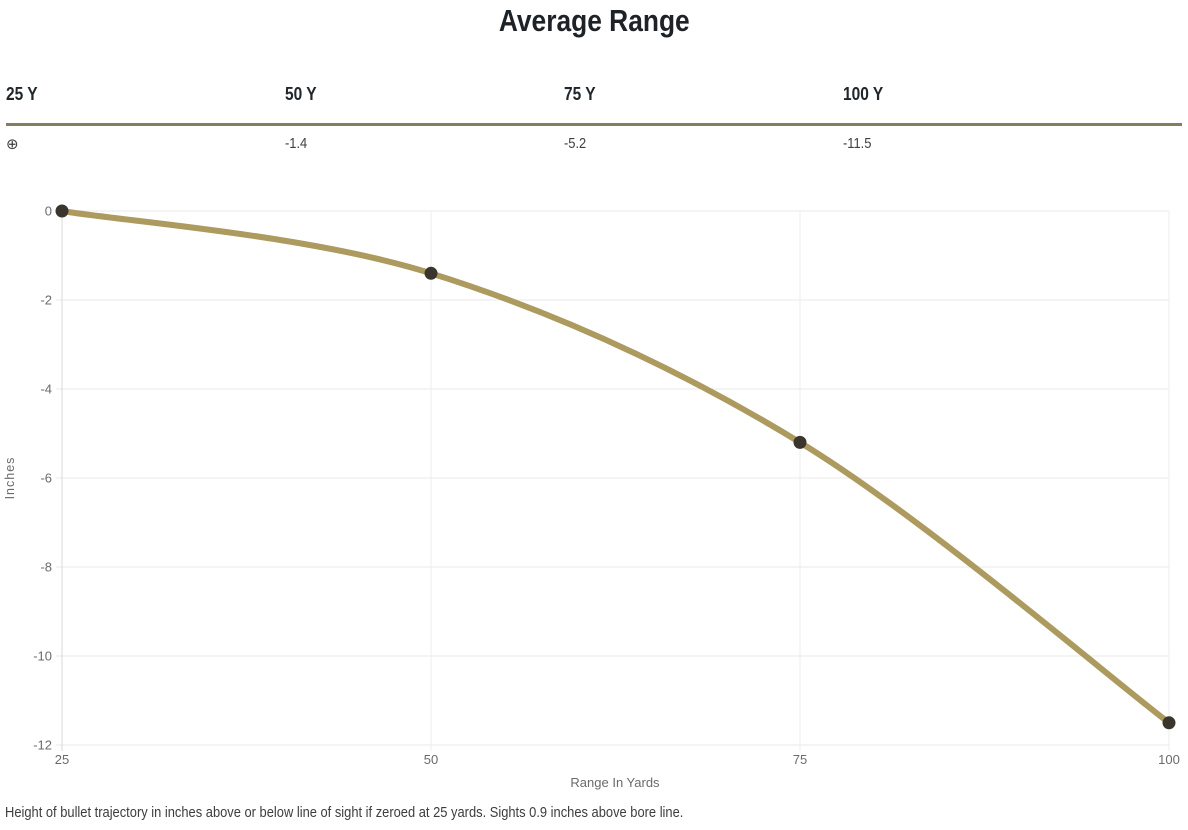 The height and width of the screenshot is (830, 1188). What do you see at coordinates (431, 759) in the screenshot?
I see `svg-text: 50` at bounding box center [431, 759].